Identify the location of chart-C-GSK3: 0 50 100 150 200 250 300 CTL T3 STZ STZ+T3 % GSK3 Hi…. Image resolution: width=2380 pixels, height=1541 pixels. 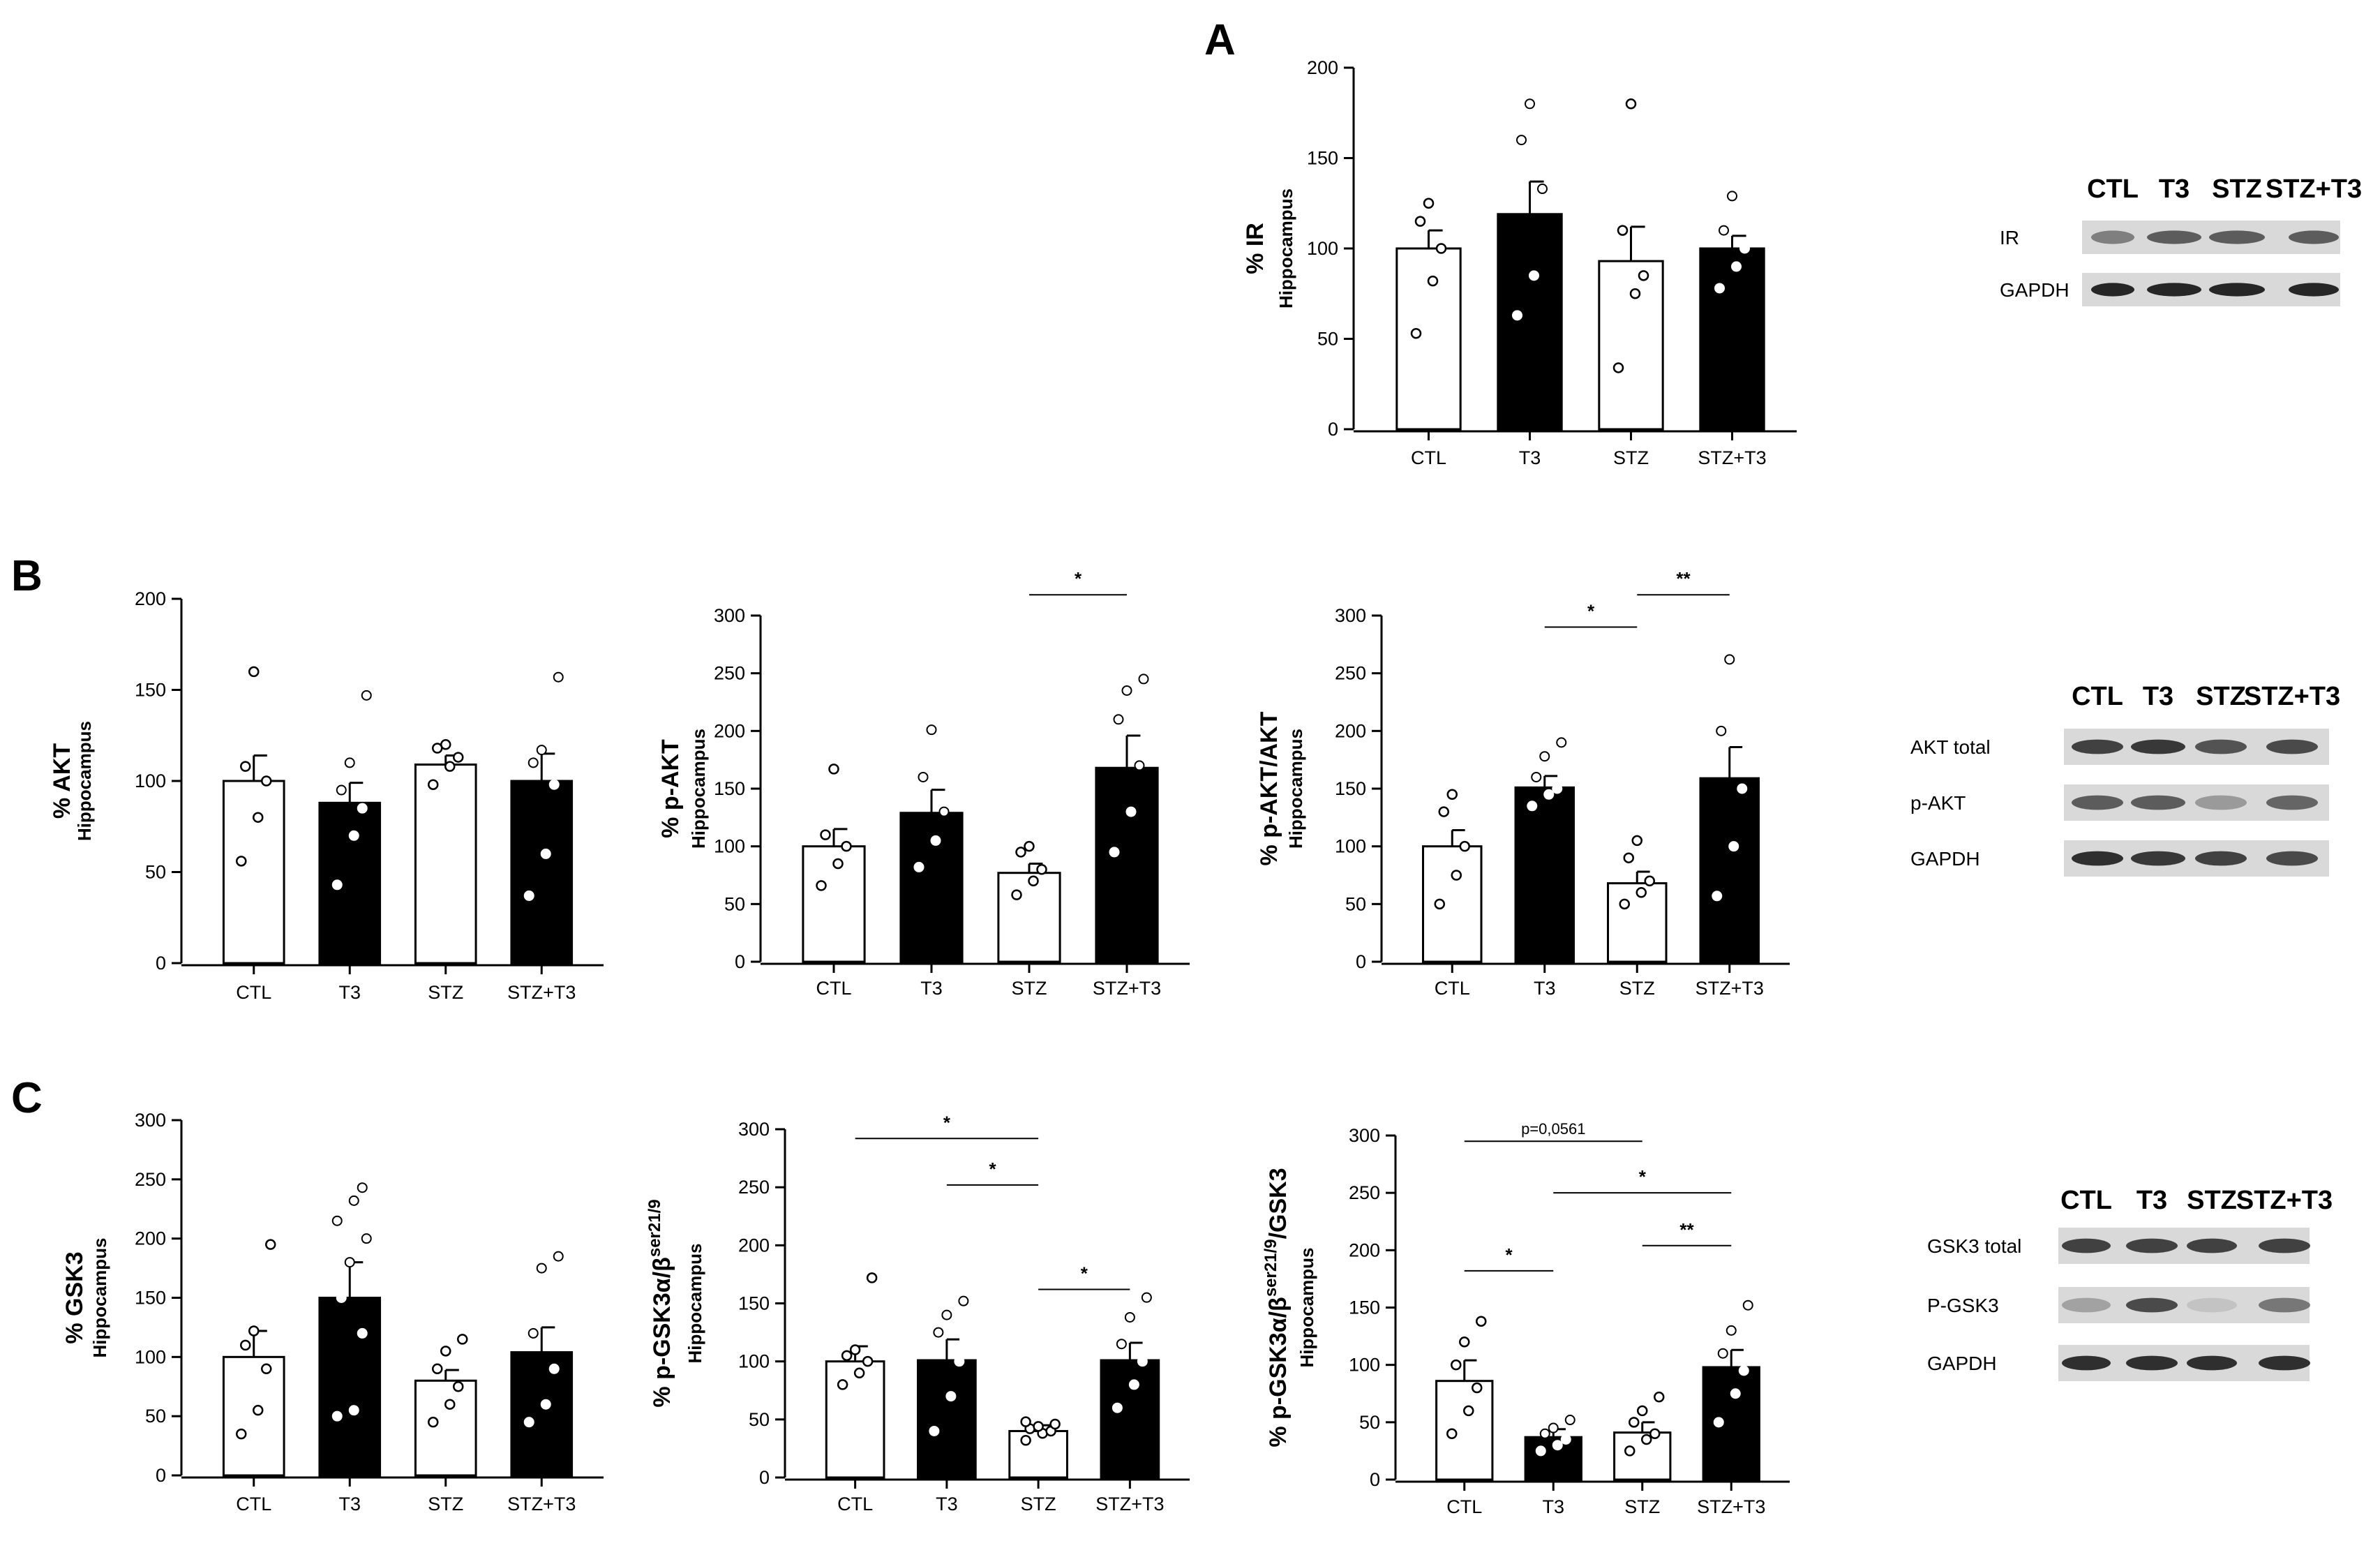
(332, 1312).